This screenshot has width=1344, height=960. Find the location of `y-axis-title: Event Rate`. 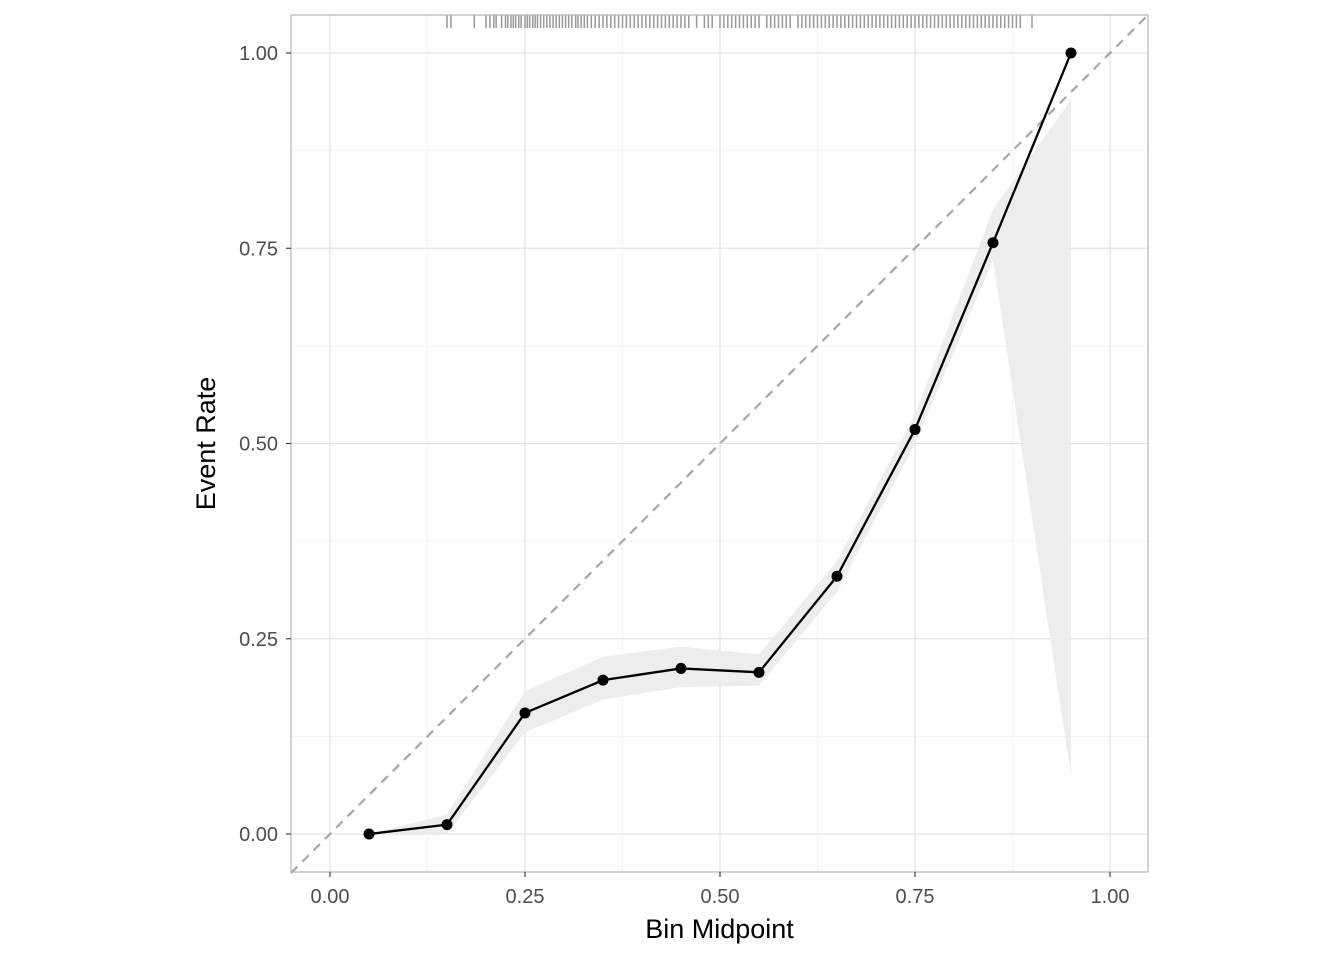

y-axis-title: Event Rate is located at coordinates (206, 444).